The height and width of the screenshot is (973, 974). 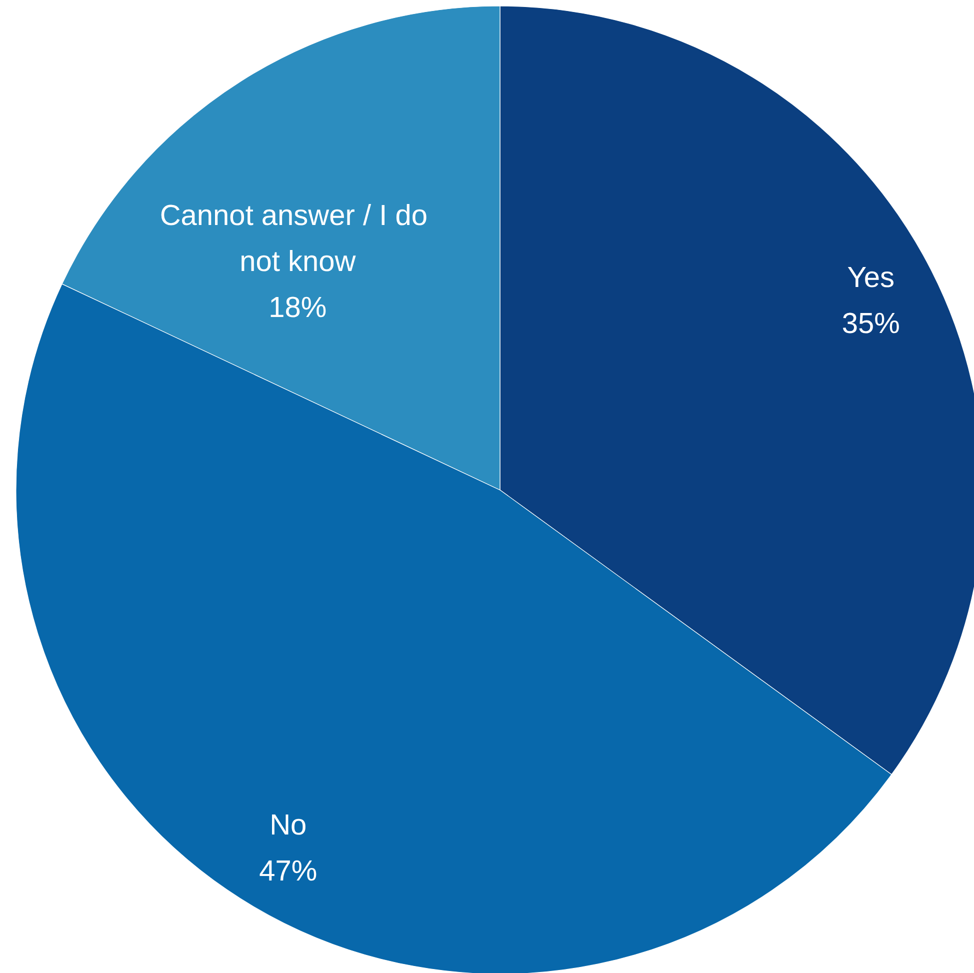 I want to click on data-label: 47%, so click(x=288, y=871).